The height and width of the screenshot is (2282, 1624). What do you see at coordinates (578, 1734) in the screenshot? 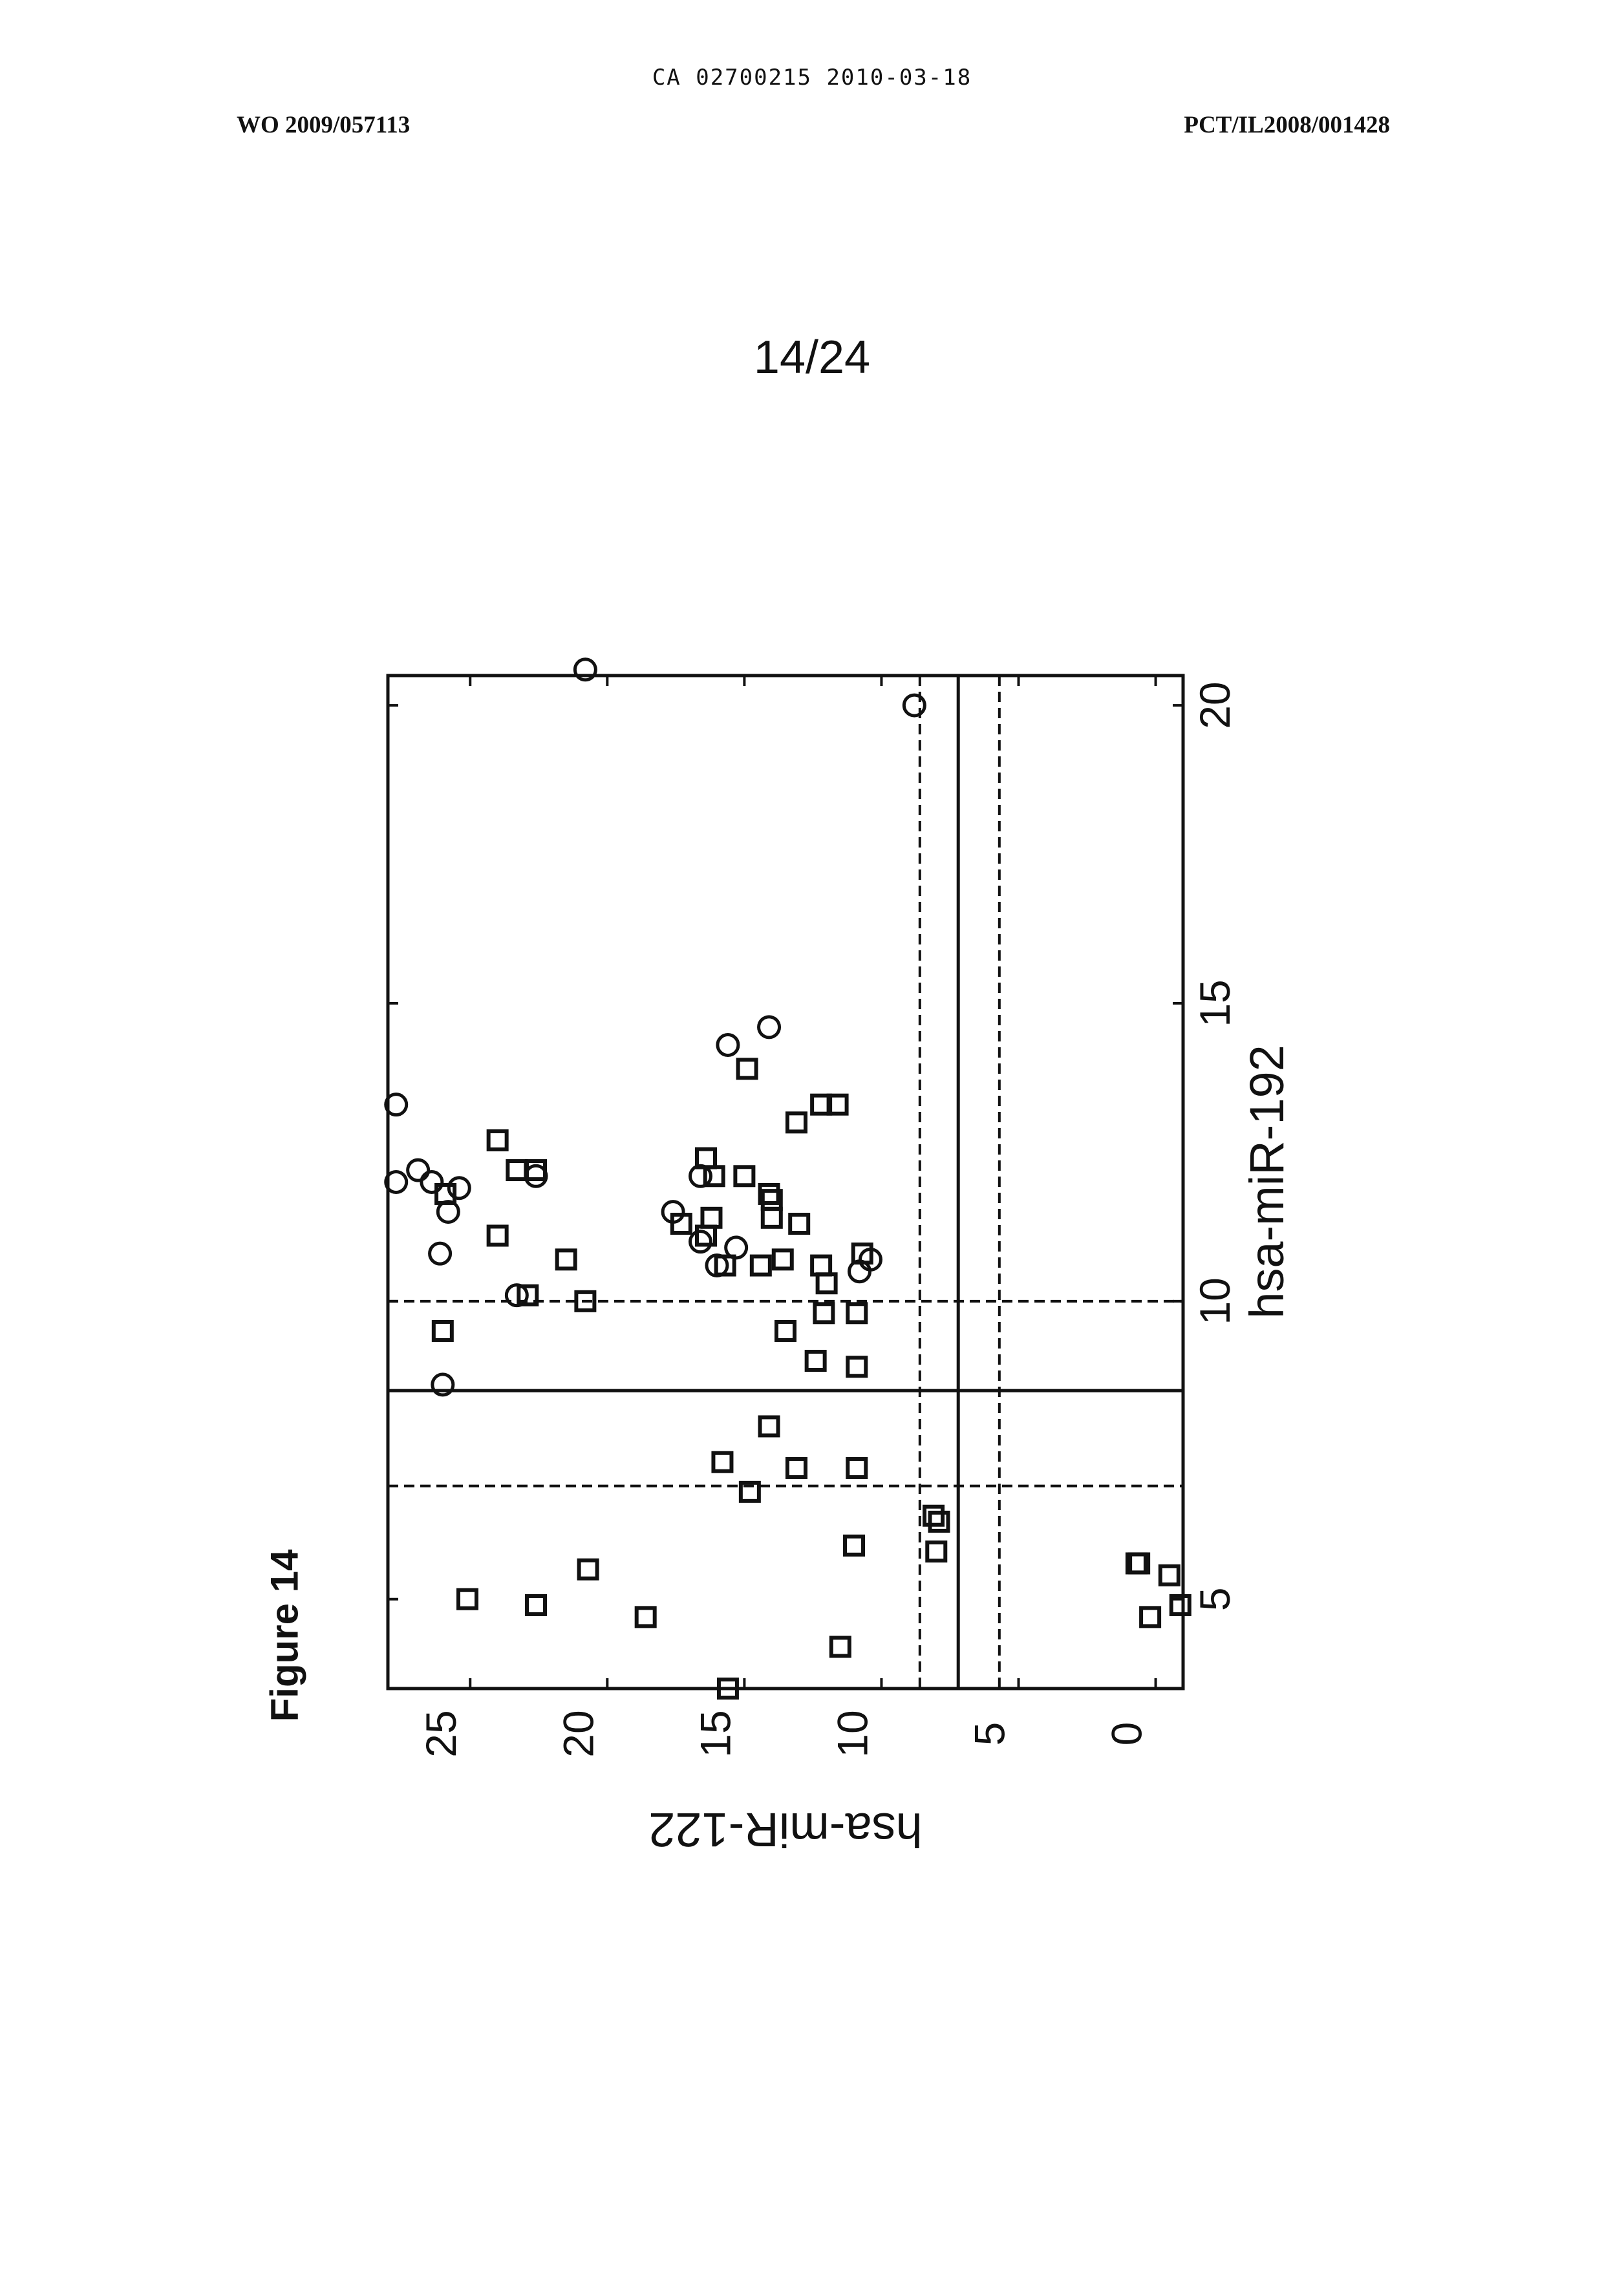
I see `y-tick-label: 20` at bounding box center [578, 1734].